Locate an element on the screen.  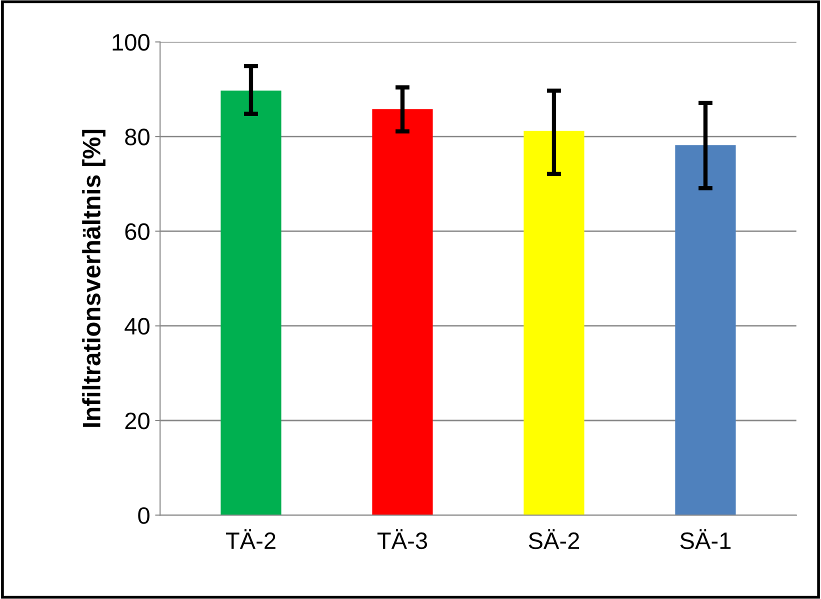
x-tick-label: SÄ-2 is located at coordinates (554, 539).